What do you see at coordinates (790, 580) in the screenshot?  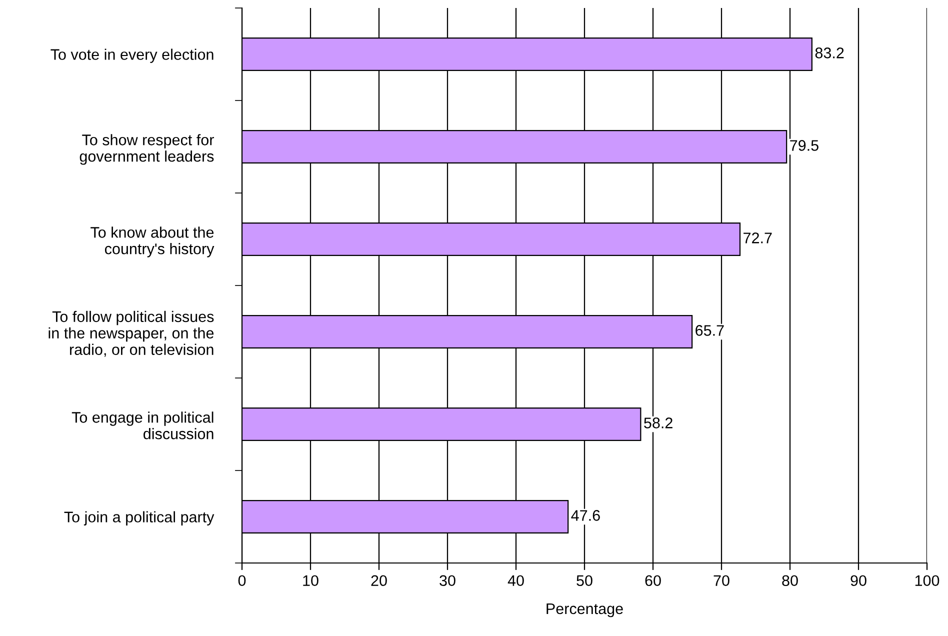 I see `x-tick-label: 80` at bounding box center [790, 580].